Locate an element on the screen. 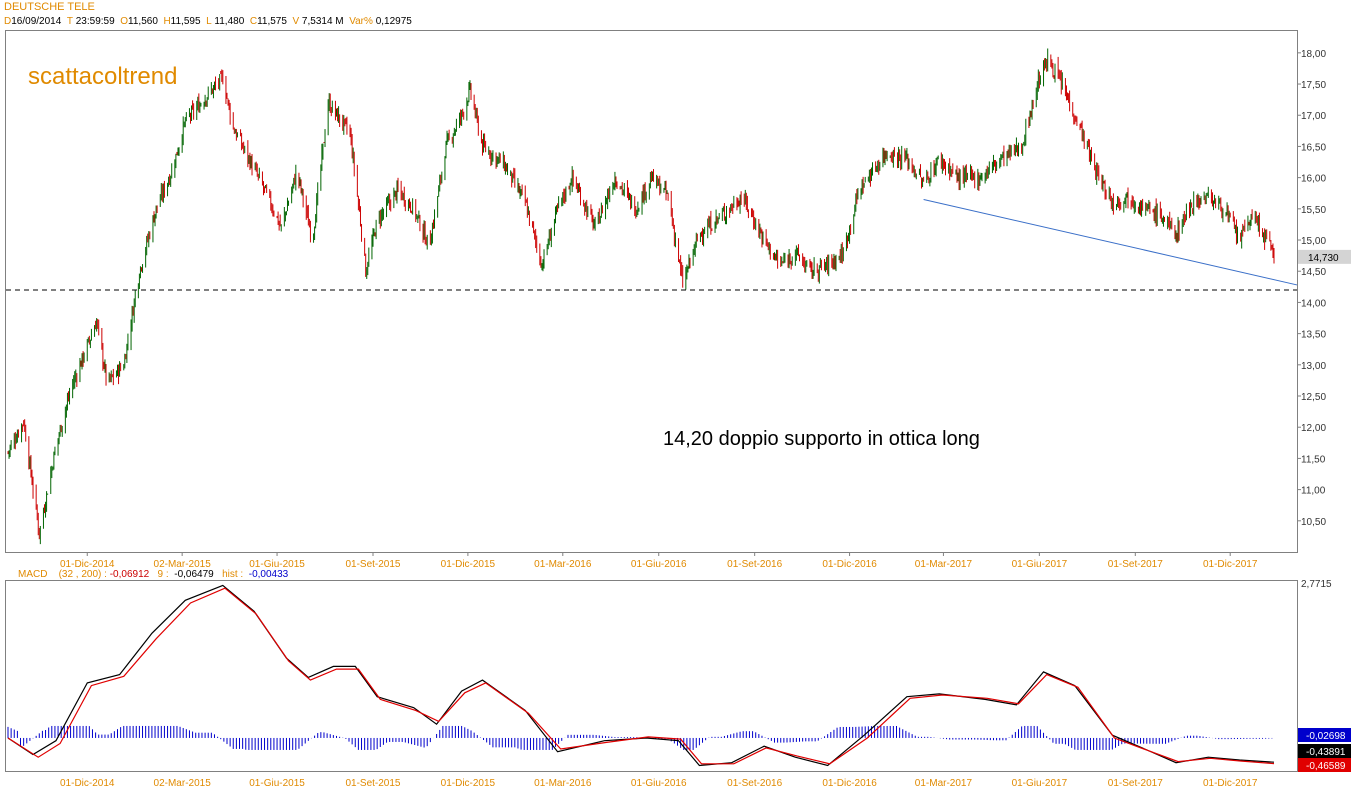  hist-value: -0,00433 is located at coordinates (268, 574).